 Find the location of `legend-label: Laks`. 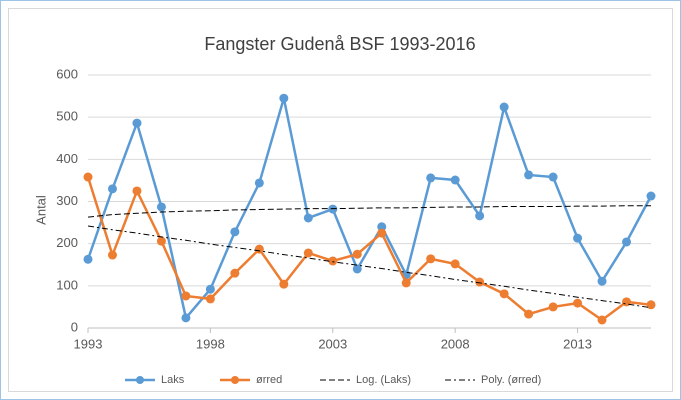

legend-label: Laks is located at coordinates (173, 380).